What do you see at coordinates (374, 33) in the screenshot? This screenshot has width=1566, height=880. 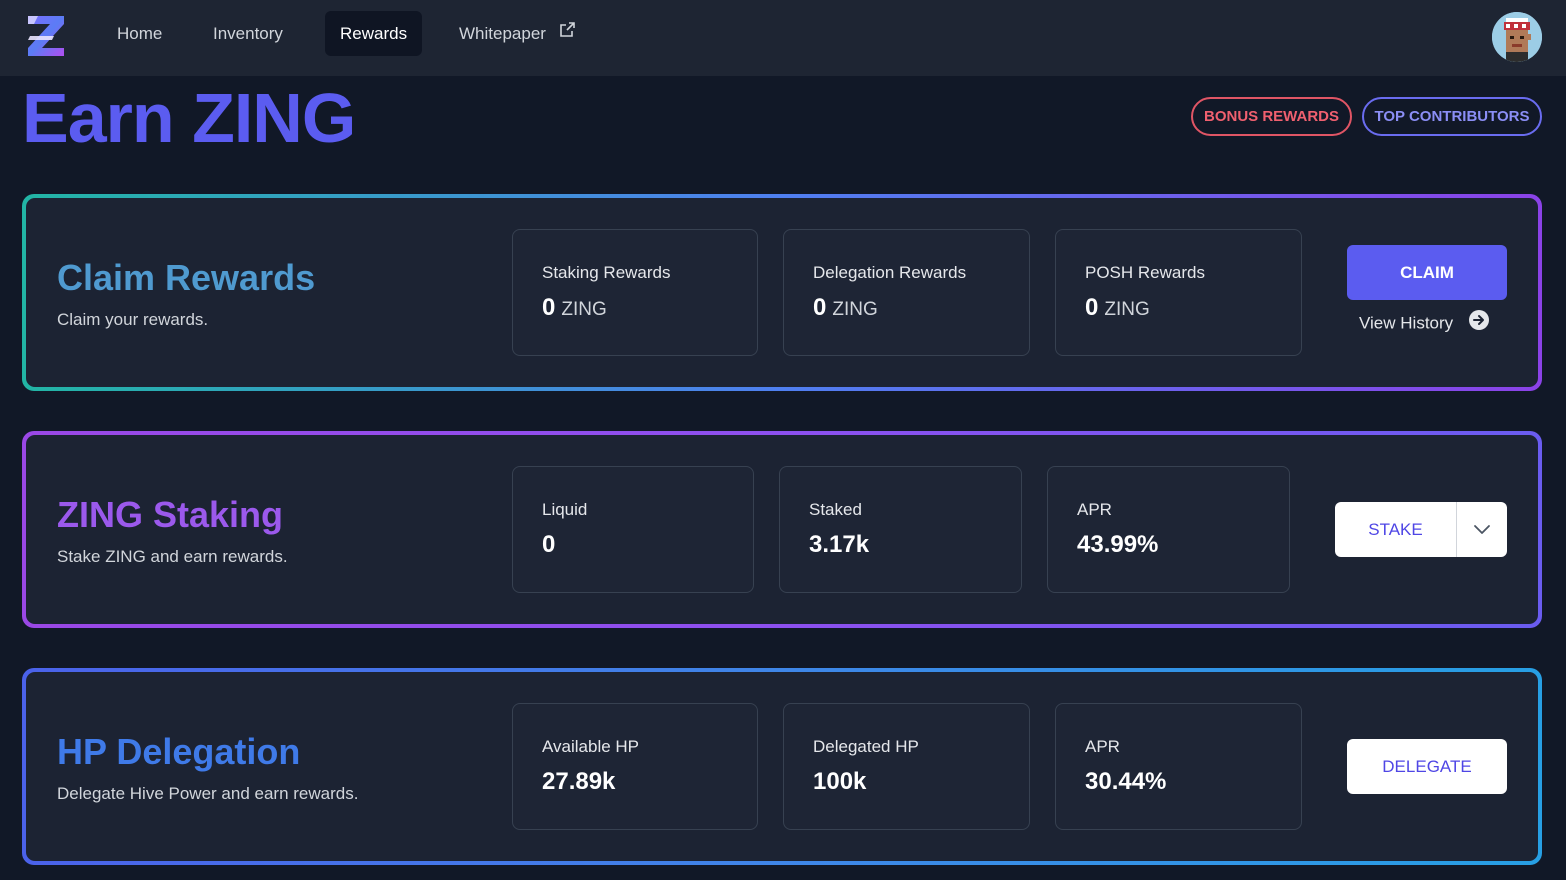 I see `nav-rewards: Rewards` at bounding box center [374, 33].